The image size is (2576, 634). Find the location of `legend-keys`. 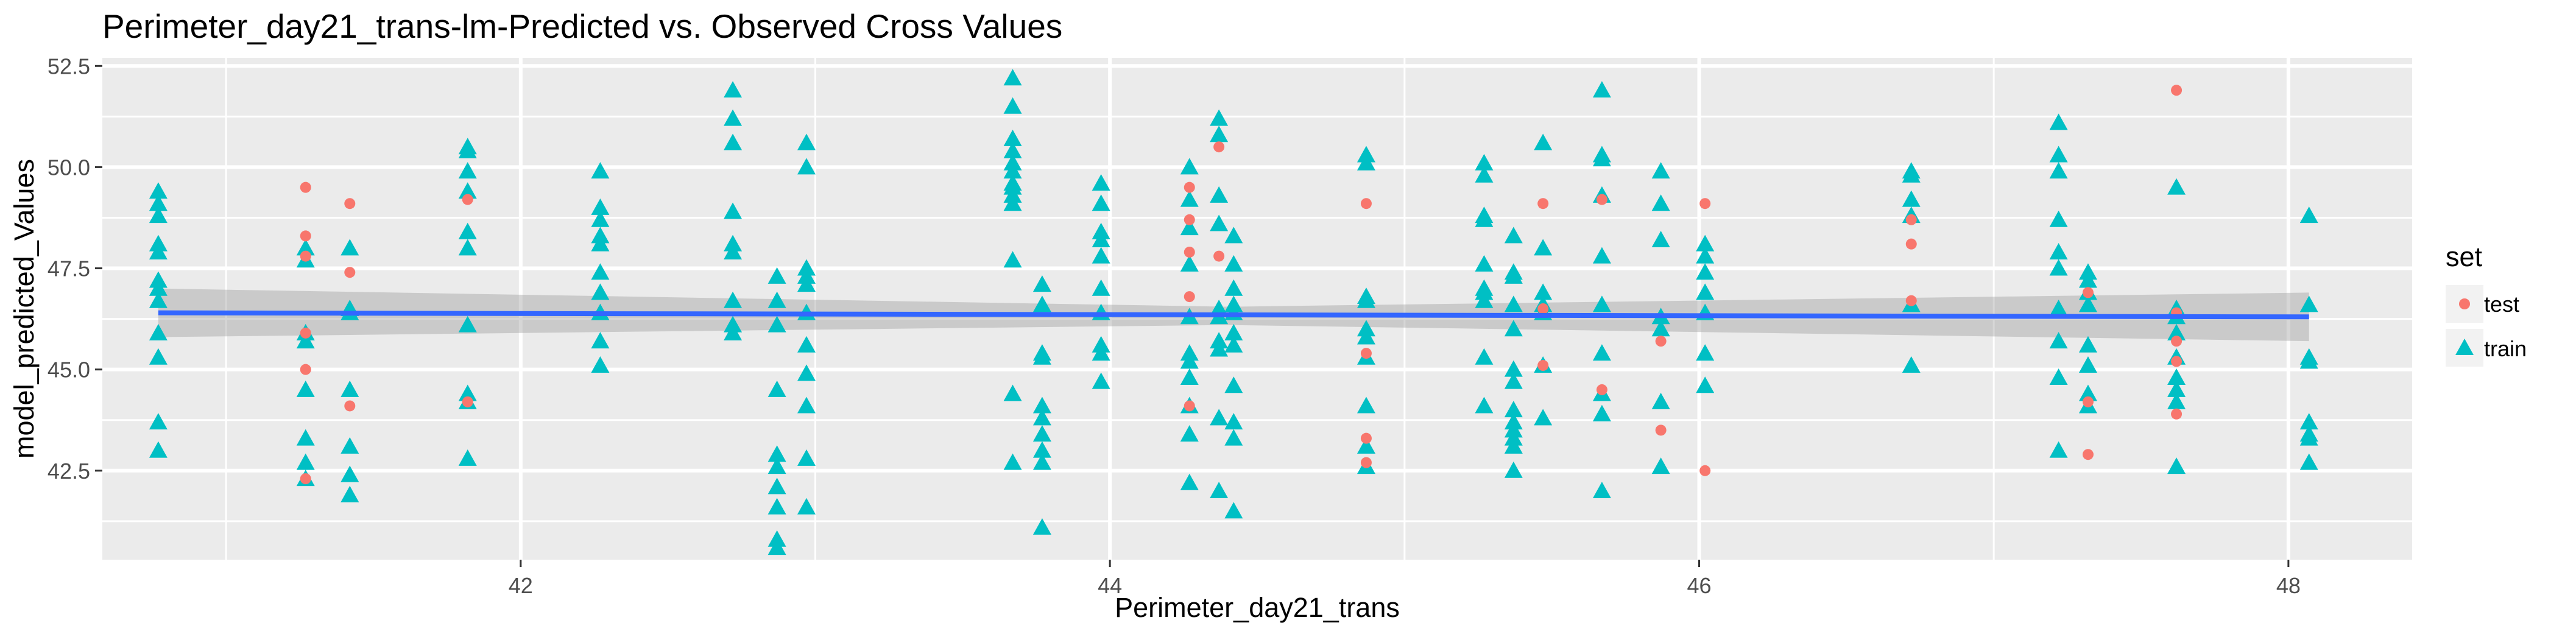

legend-keys is located at coordinates (2464, 326).